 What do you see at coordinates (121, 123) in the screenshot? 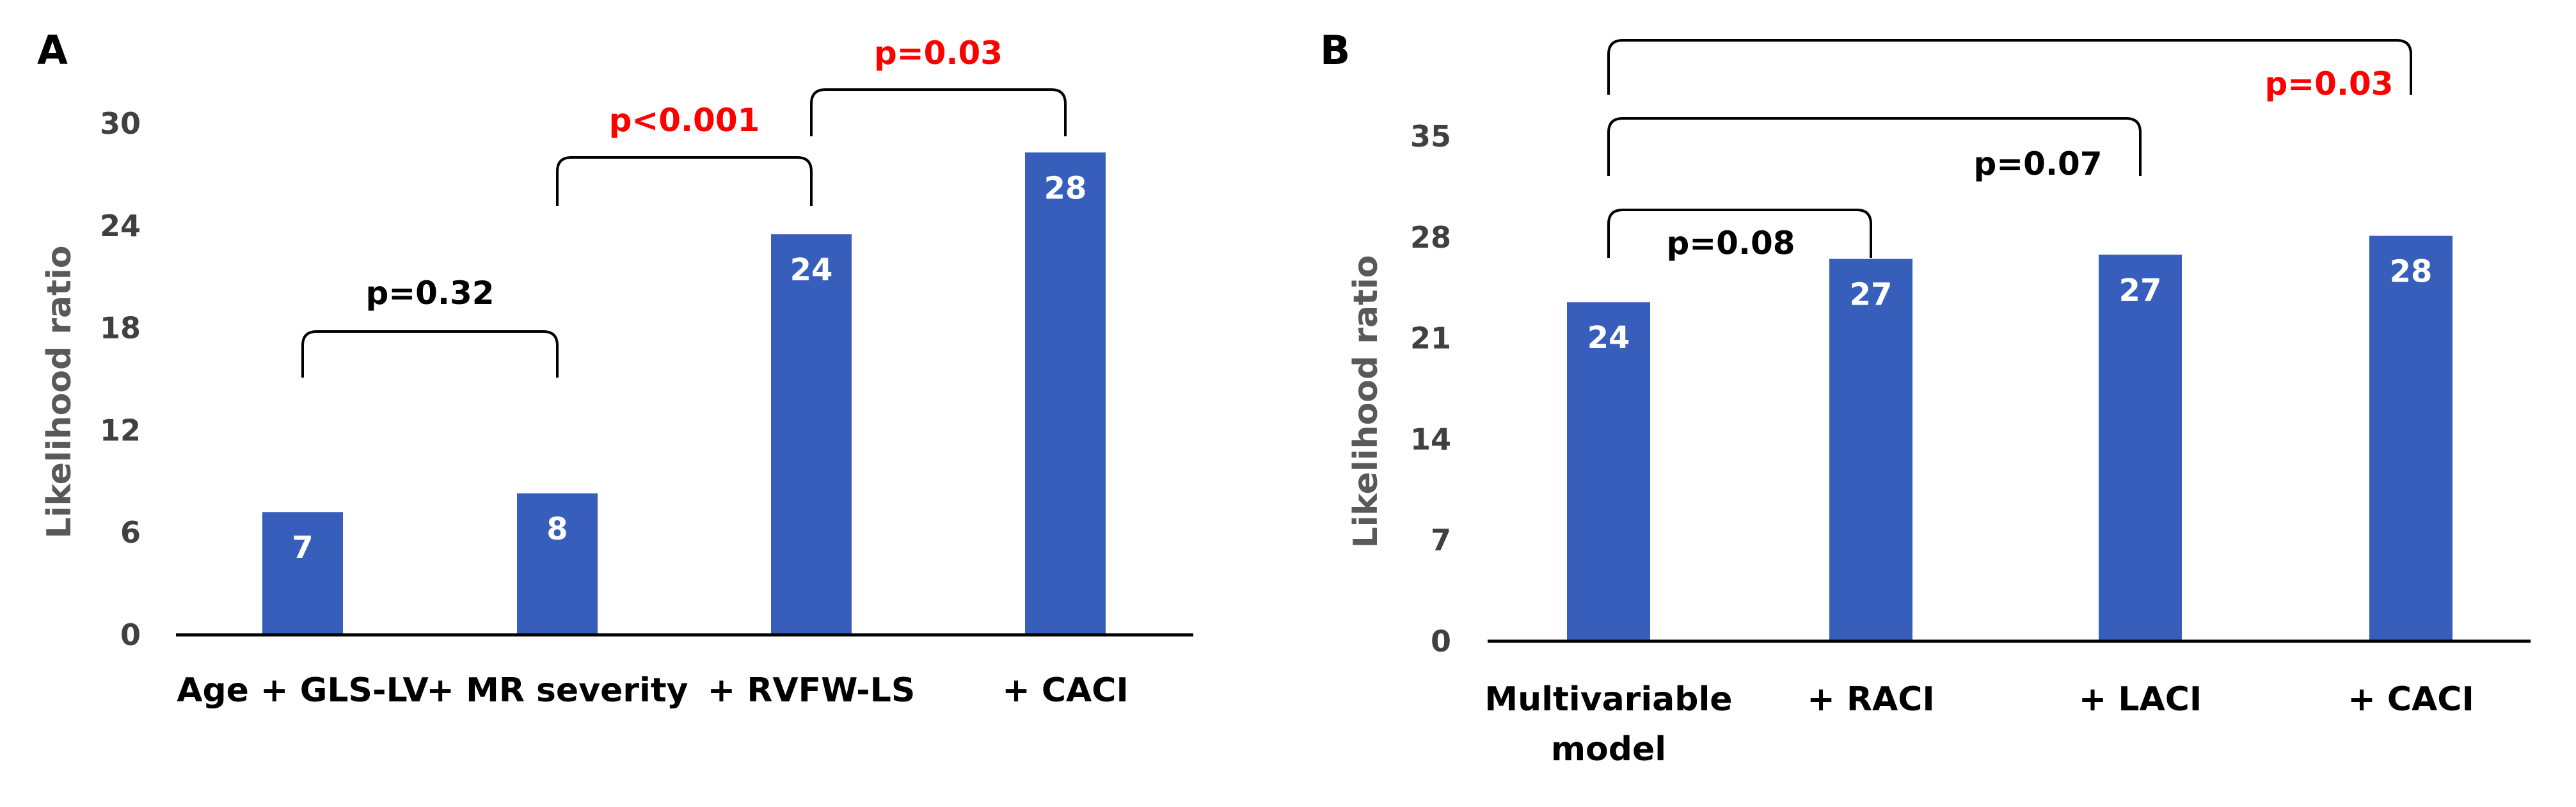
I see `panel-a-y-tick-label: 30` at bounding box center [121, 123].